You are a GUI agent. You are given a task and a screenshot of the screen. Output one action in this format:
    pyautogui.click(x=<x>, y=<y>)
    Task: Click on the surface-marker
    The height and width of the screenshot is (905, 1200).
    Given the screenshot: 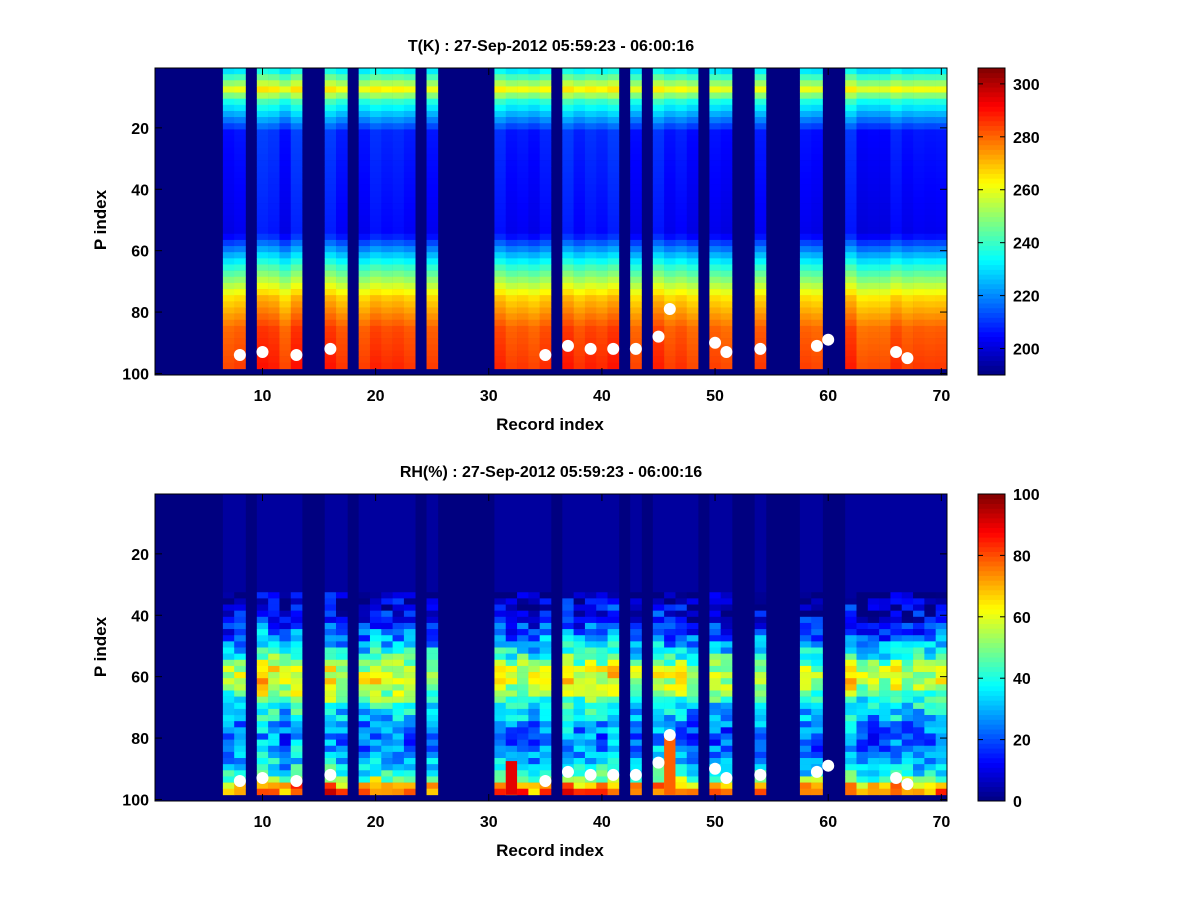 What is the action you would take?
    pyautogui.click(x=545, y=781)
    